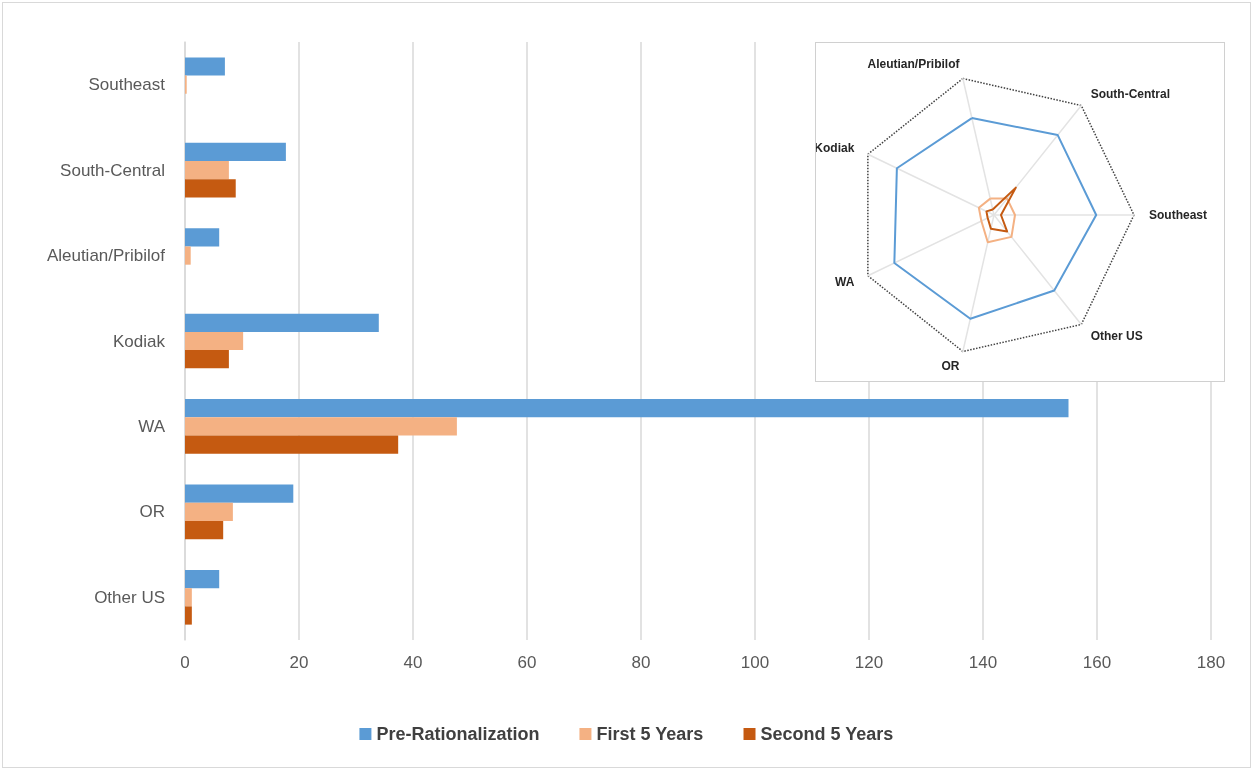 The height and width of the screenshot is (770, 1253). Describe the element at coordinates (755, 662) in the screenshot. I see `x-tick-label: 100` at that location.